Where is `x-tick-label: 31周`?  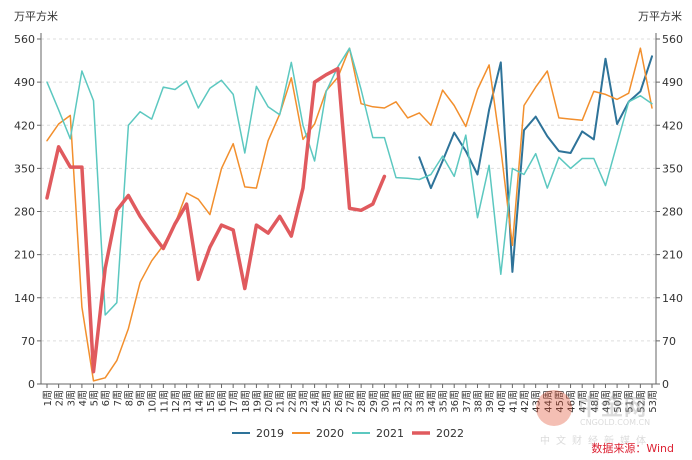
x-tick-label: 31周 is located at coordinates (397, 401).